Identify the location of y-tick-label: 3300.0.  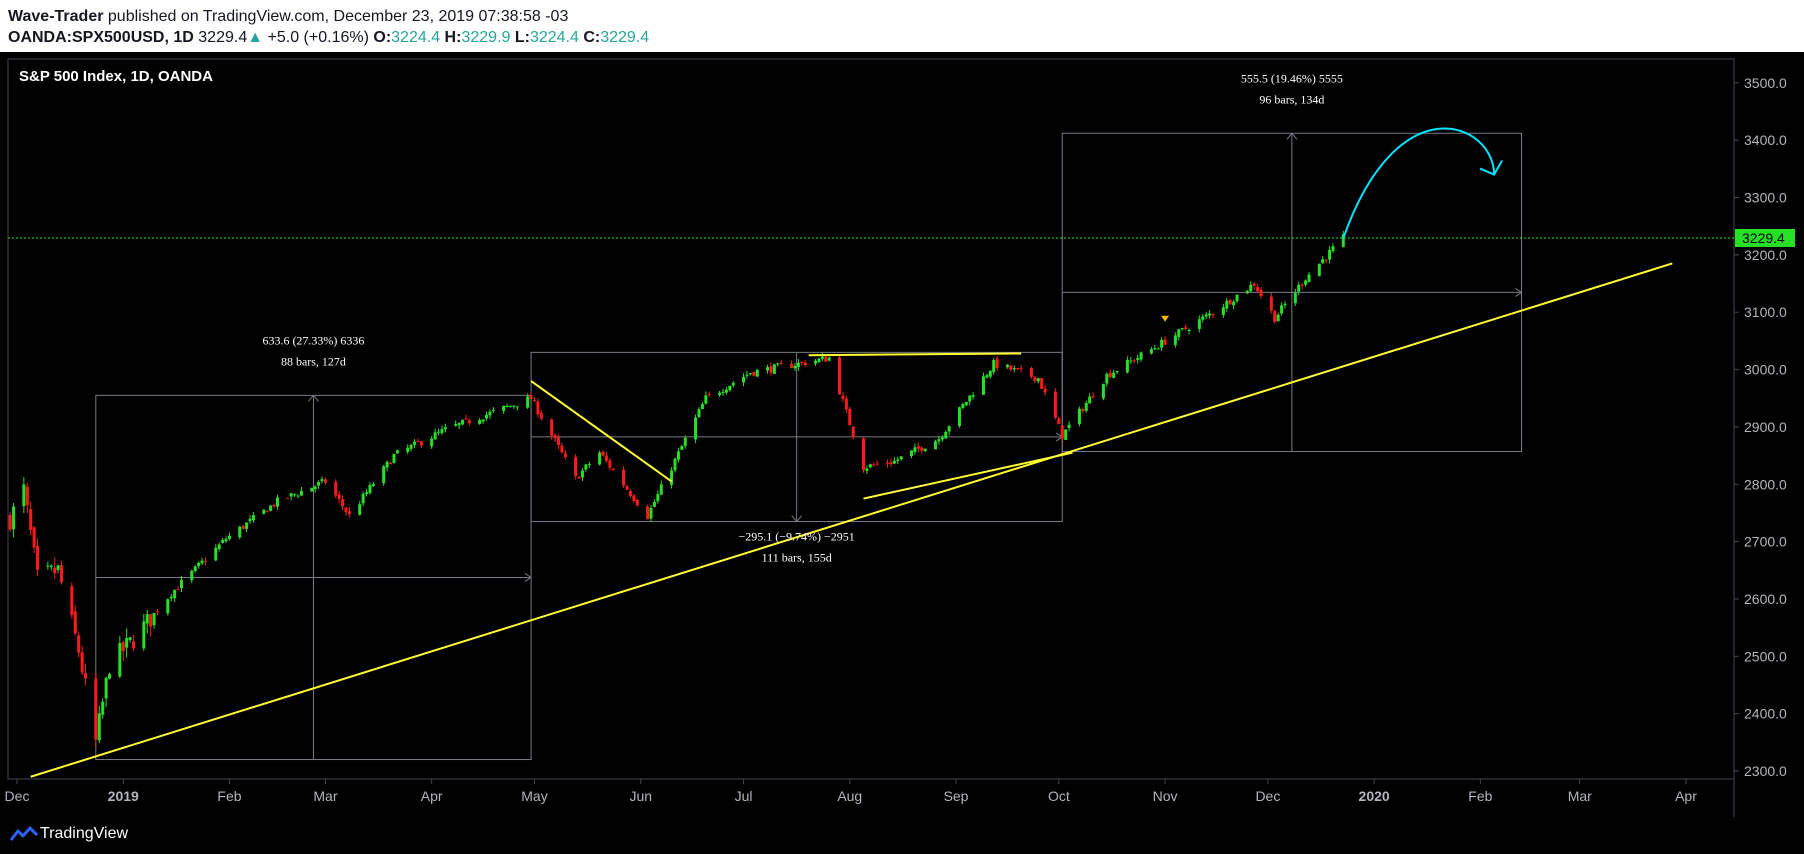
(1765, 198).